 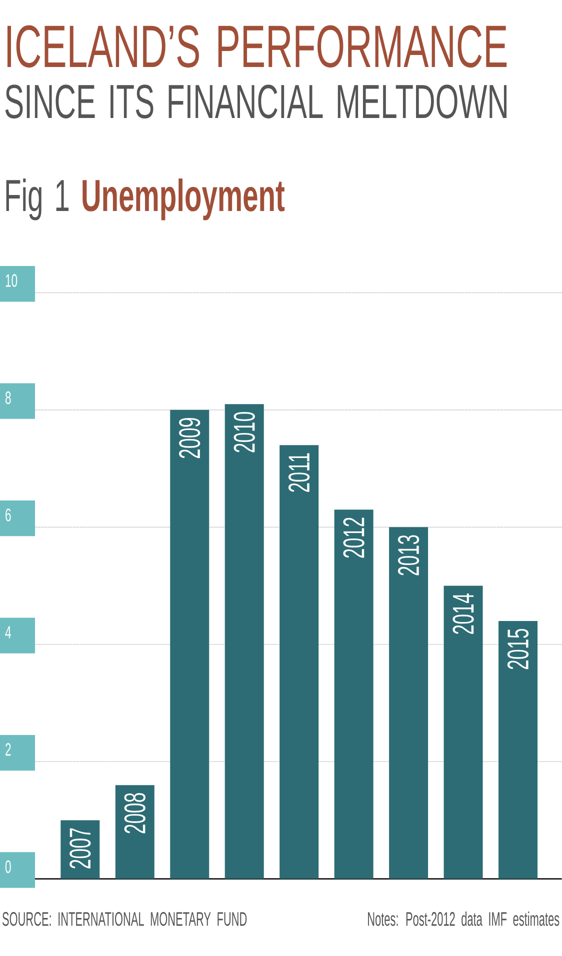 What do you see at coordinates (463, 614) in the screenshot?
I see `x-tick-label: 2014` at bounding box center [463, 614].